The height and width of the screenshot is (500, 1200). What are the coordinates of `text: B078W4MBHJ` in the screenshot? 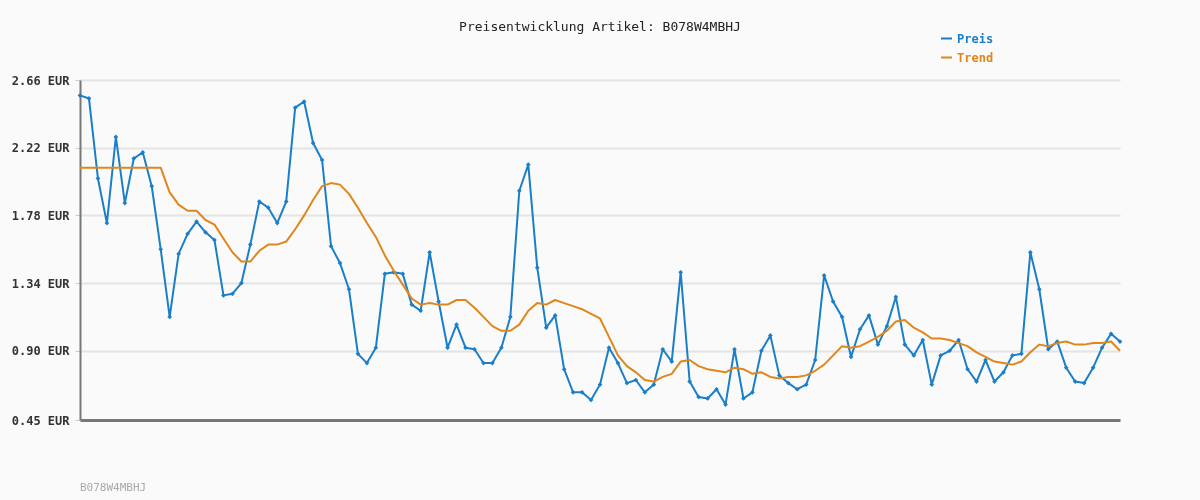 It's located at (113, 487).